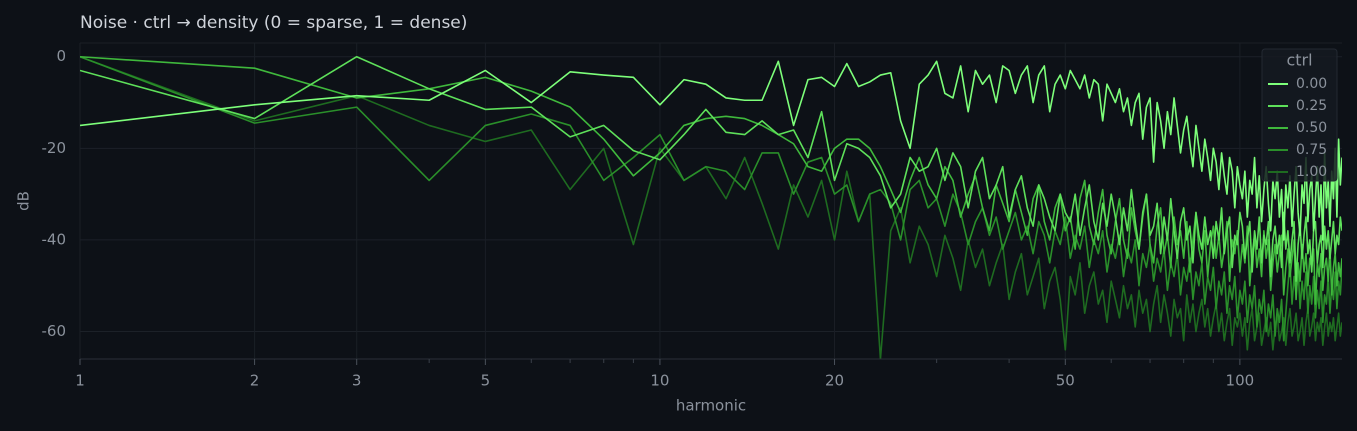 The height and width of the screenshot is (431, 1357). What do you see at coordinates (54, 148) in the screenshot?
I see `y-tick-label: -20` at bounding box center [54, 148].